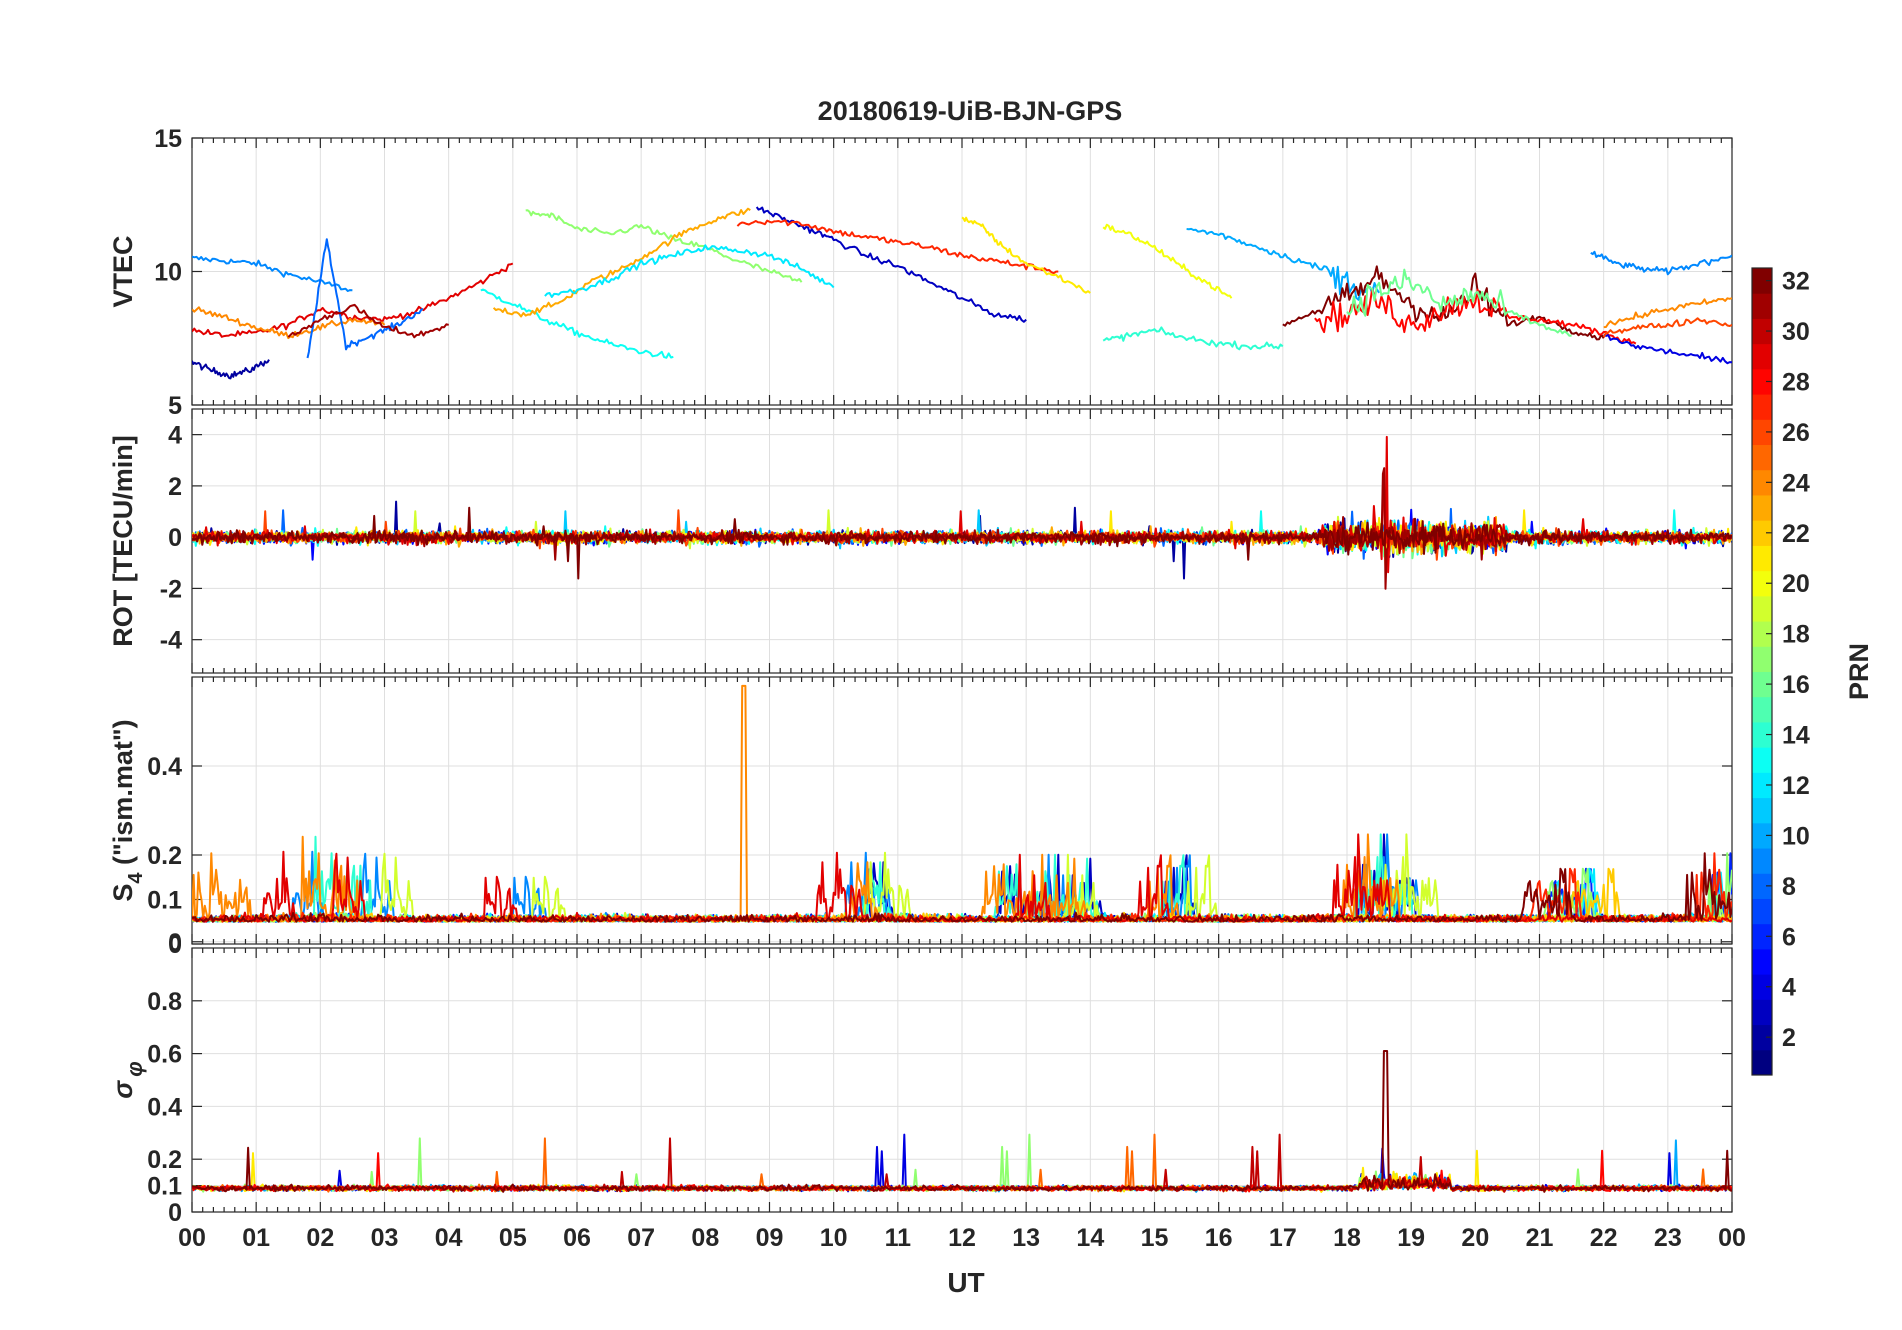  Describe the element at coordinates (1219, 1238) in the screenshot. I see `x-tick-label: 16` at that location.